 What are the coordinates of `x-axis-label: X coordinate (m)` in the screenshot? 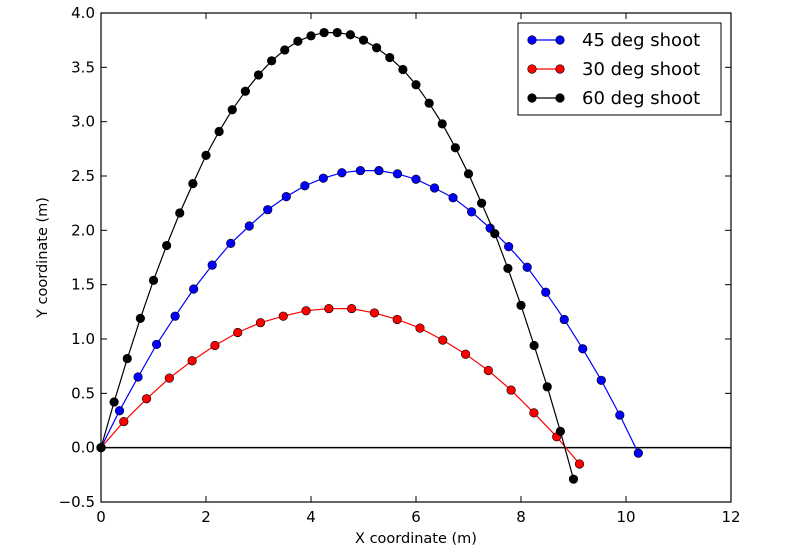 It's located at (416, 539).